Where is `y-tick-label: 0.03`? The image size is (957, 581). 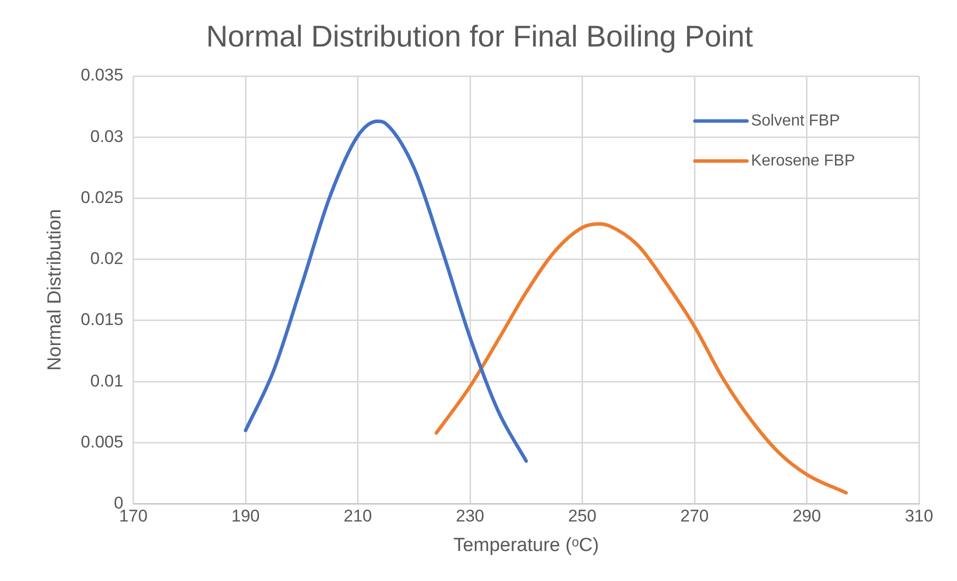
y-tick-label: 0.03 is located at coordinates (107, 136).